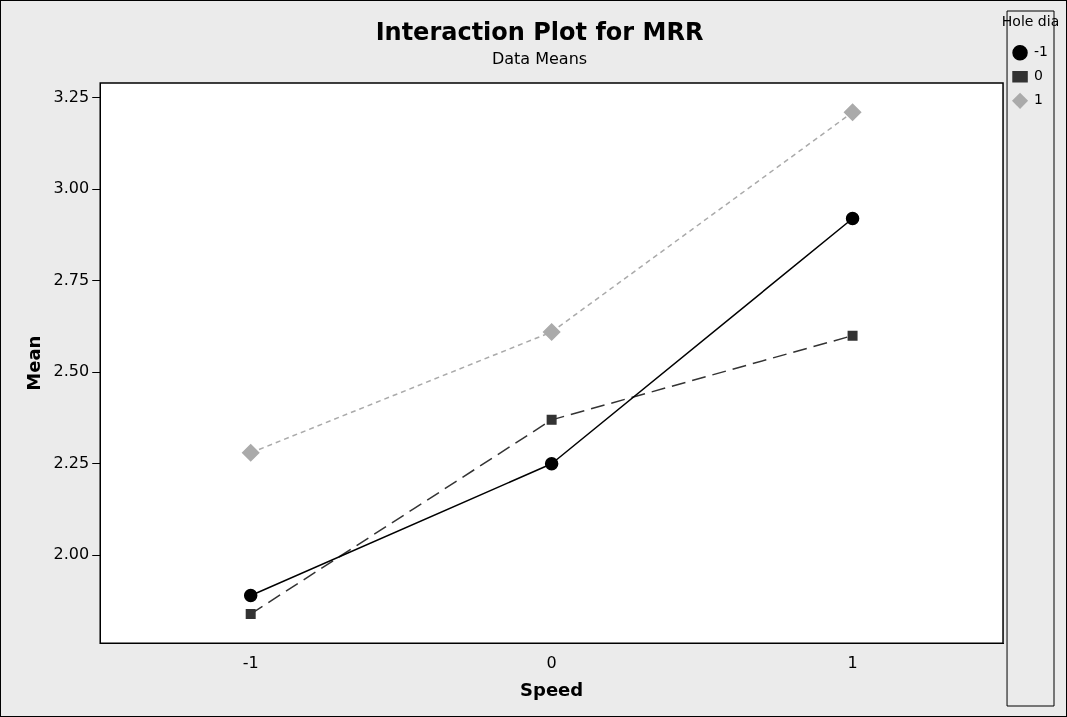 The width and height of the screenshot is (1067, 717). What do you see at coordinates (71, 96) in the screenshot?
I see `y-tick-label: 3.25` at bounding box center [71, 96].